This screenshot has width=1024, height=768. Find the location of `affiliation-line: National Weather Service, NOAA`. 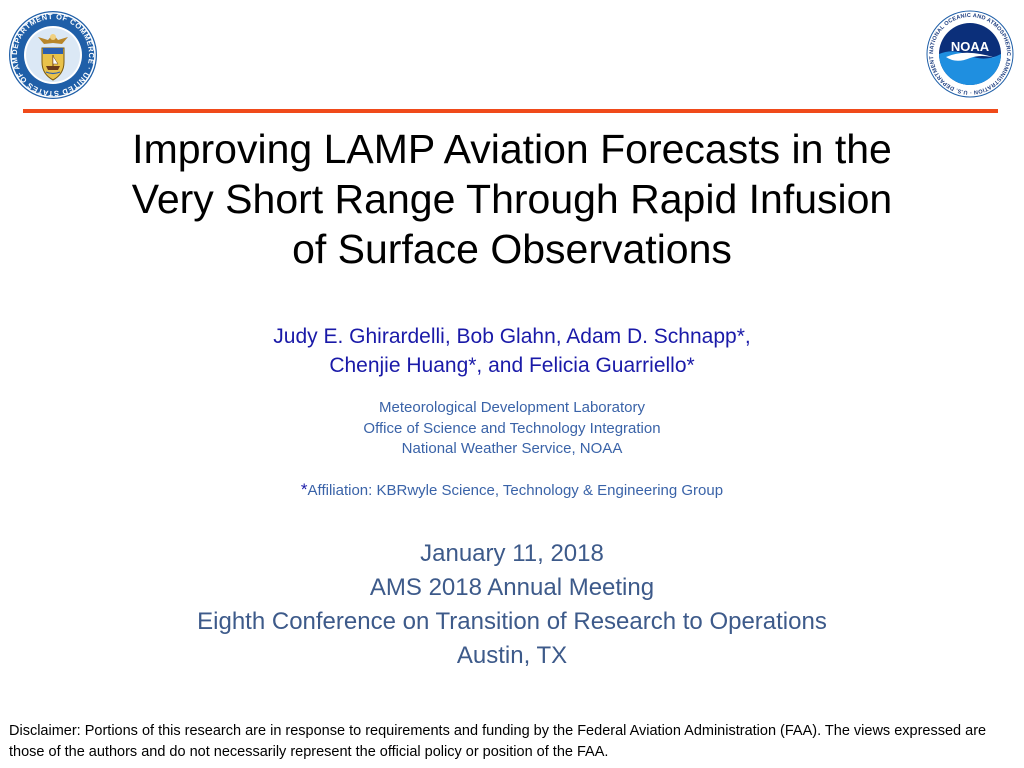

affiliation-line: National Weather Service, NOAA is located at coordinates (512, 448).